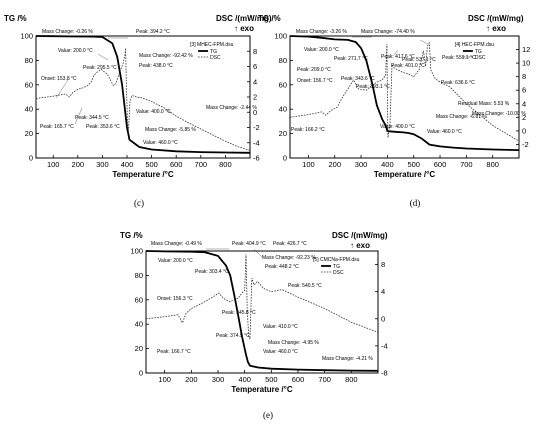 The width and height of the screenshot is (550, 427). What do you see at coordinates (459, 58) in the screenshot?
I see `annotation-label: Peak: 559.1 °C` at bounding box center [459, 58].